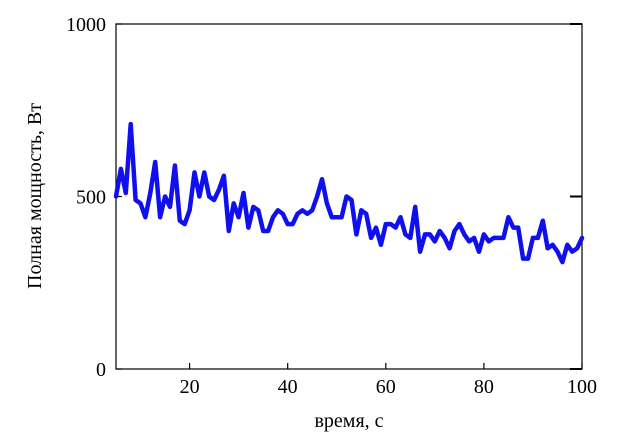 The width and height of the screenshot is (634, 438). I want to click on y-tick-label: 500, so click(91, 198).